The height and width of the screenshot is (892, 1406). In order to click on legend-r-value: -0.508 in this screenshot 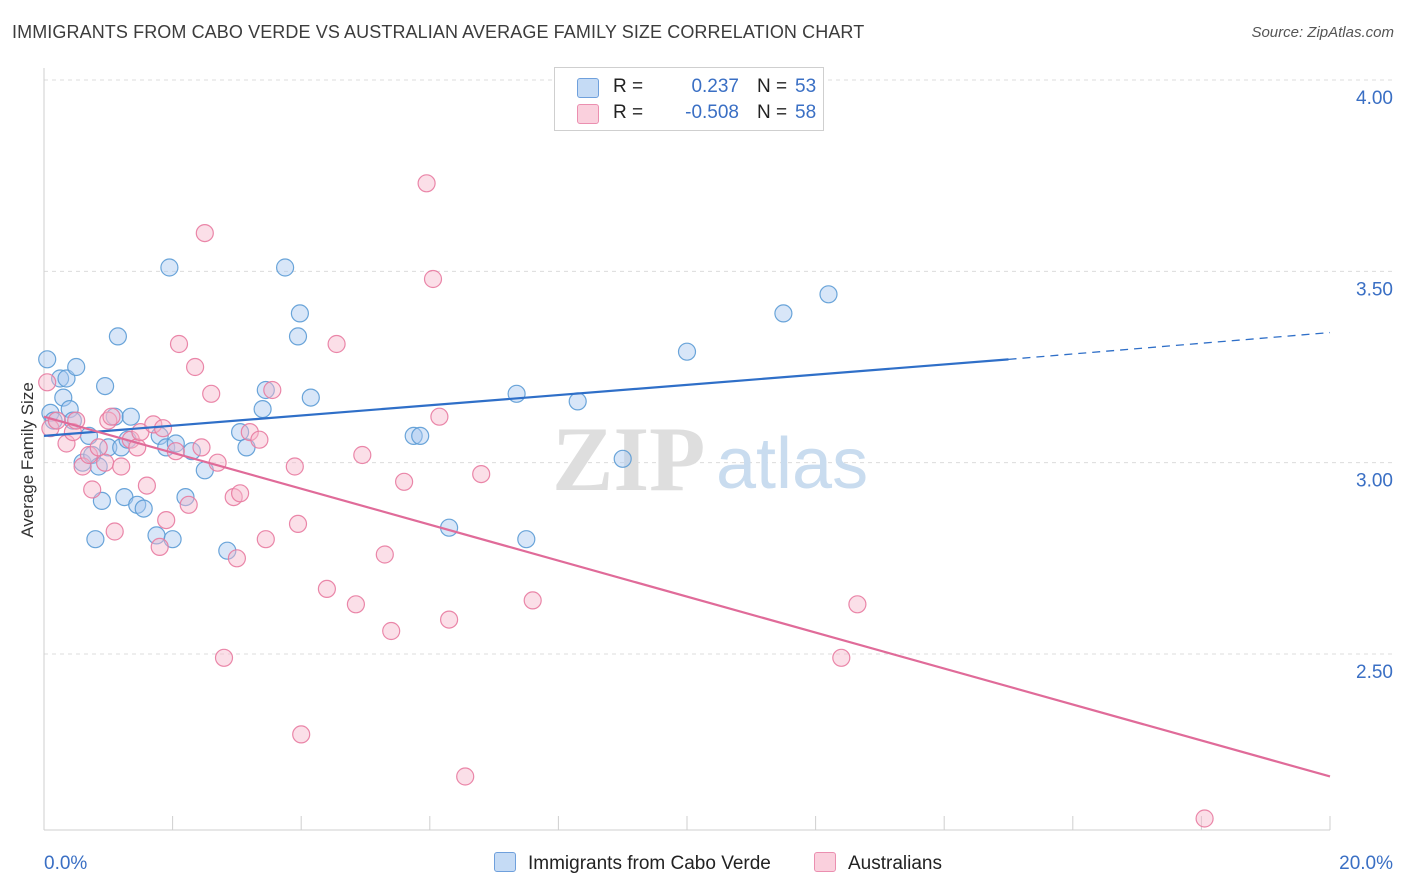, I will do `click(712, 112)`.